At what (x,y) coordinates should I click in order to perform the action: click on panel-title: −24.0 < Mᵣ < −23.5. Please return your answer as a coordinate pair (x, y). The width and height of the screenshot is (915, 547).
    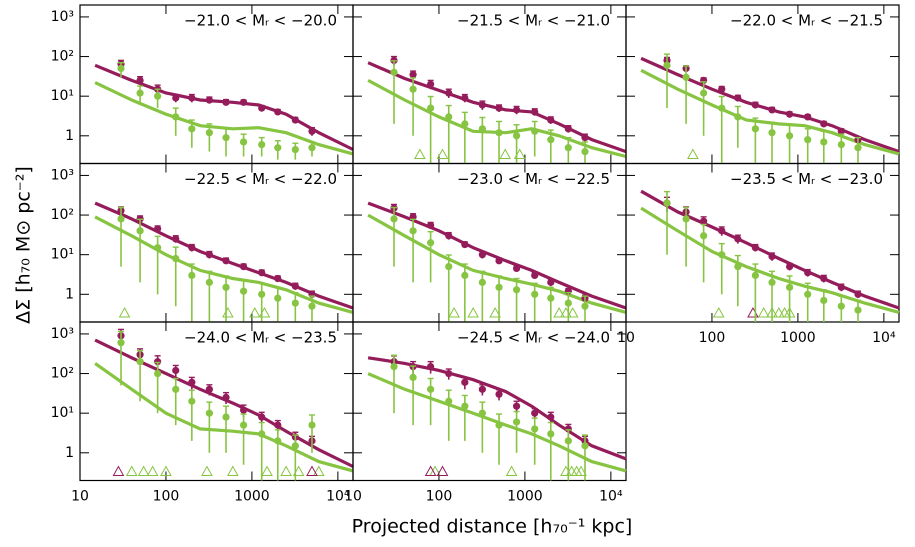
    Looking at the image, I should click on (260, 338).